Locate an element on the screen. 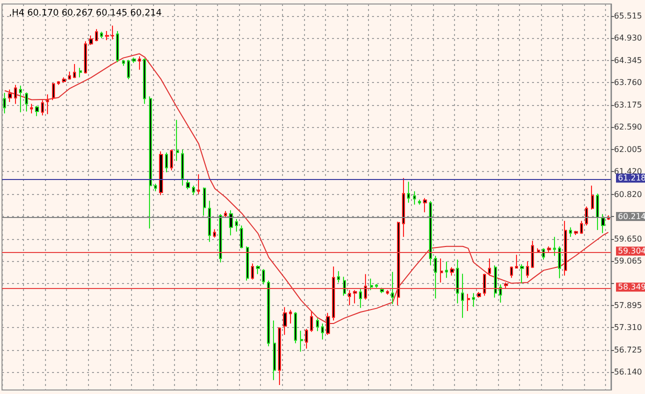  y-tick-label: 62.005 is located at coordinates (628, 149).